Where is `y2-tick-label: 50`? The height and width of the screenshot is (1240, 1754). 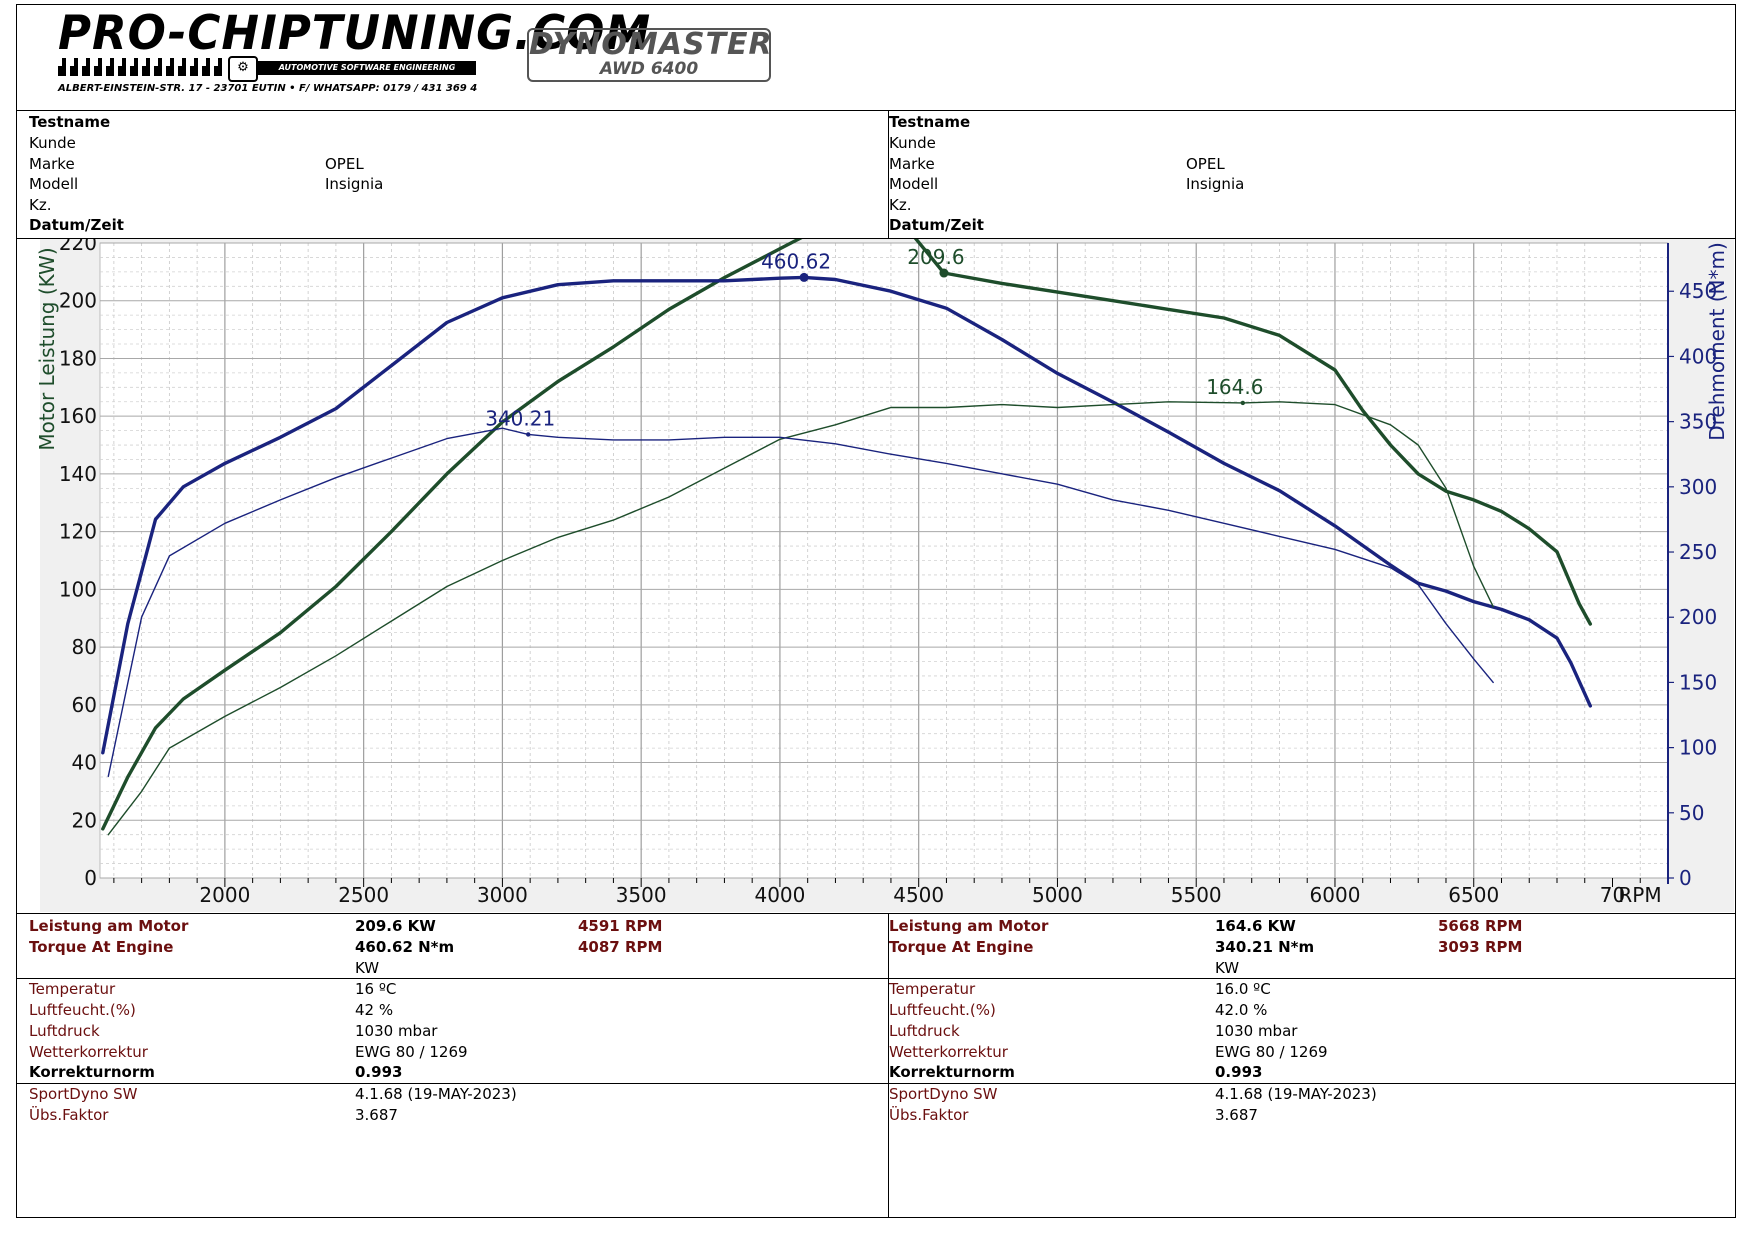
y2-tick-label: 50 is located at coordinates (1691, 813).